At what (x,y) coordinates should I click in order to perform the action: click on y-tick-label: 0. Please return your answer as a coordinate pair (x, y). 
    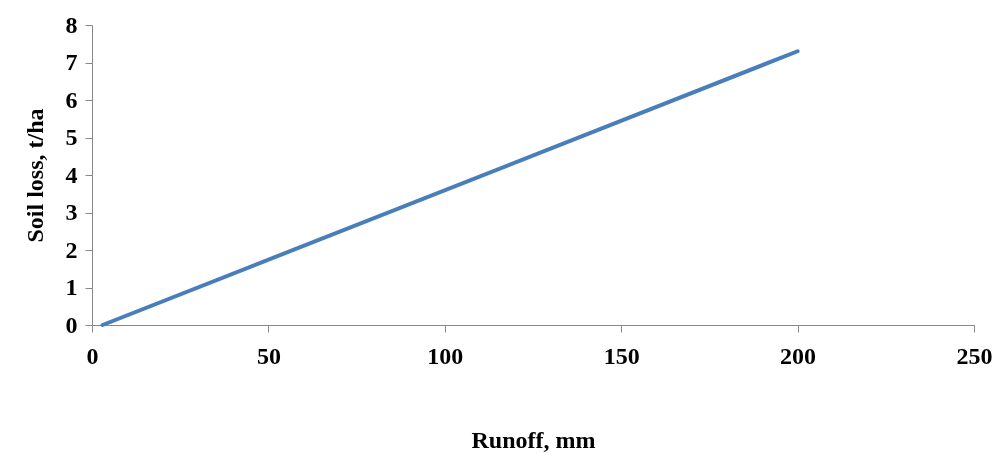
    Looking at the image, I should click on (71, 324).